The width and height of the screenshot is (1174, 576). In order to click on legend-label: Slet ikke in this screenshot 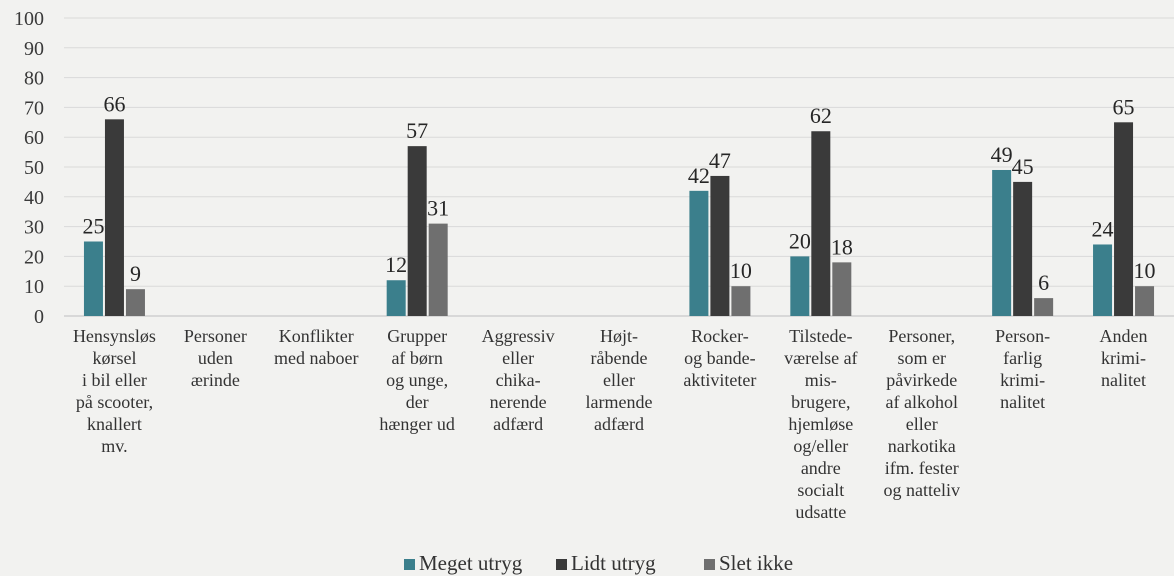, I will do `click(756, 563)`.